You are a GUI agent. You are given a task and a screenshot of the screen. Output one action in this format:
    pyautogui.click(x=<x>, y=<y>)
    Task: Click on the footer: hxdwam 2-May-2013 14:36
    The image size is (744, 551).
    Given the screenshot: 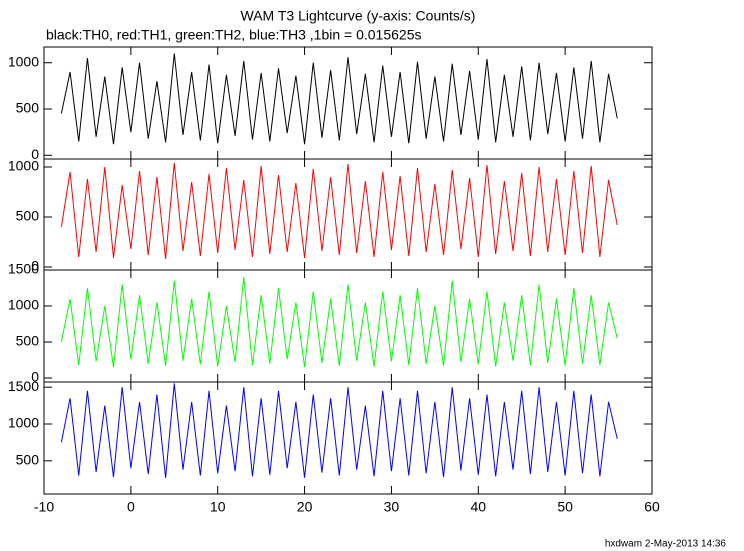 What is the action you would take?
    pyautogui.click(x=666, y=544)
    